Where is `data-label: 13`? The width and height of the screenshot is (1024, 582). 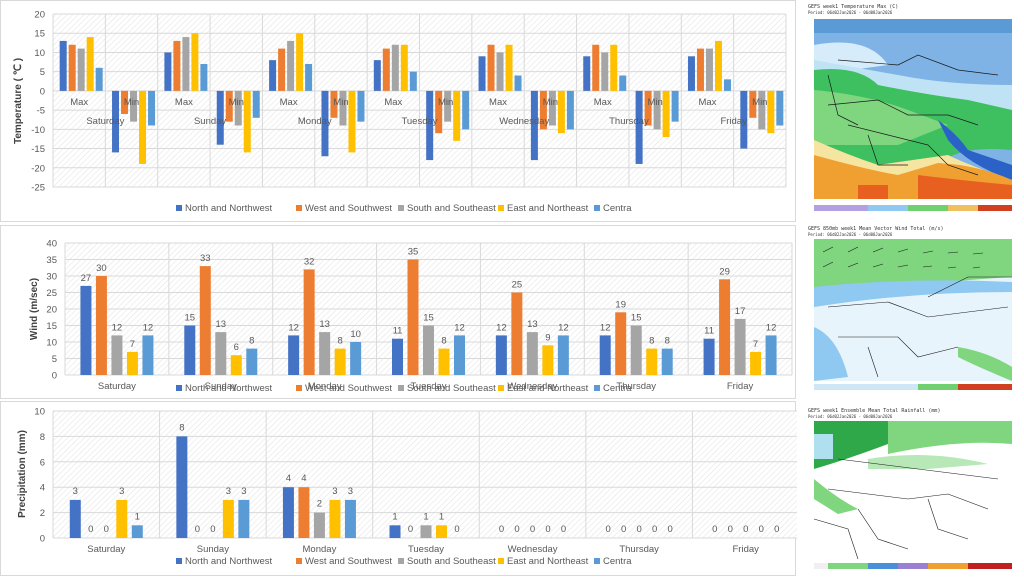 data-label: 13 is located at coordinates (532, 324).